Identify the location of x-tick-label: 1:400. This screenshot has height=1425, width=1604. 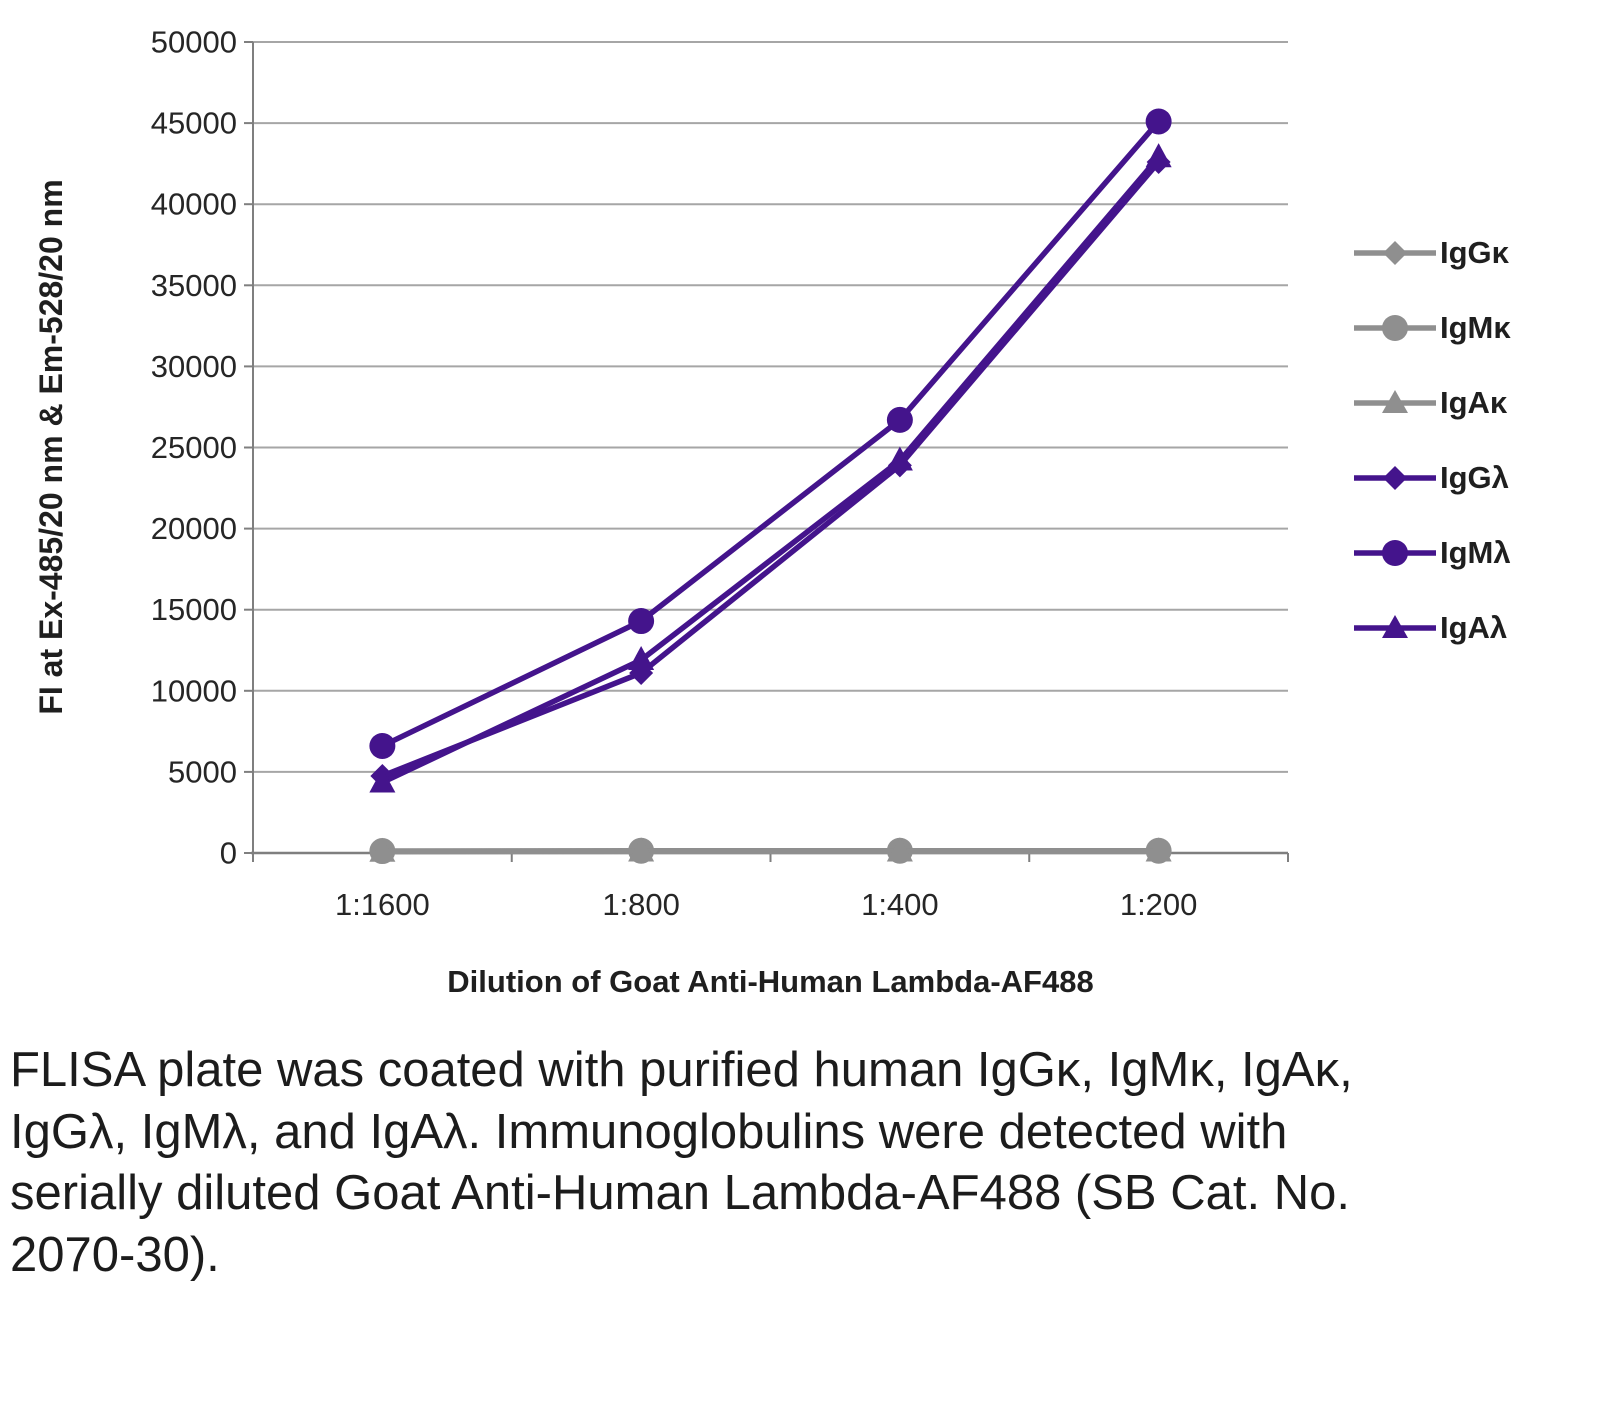
(900, 904).